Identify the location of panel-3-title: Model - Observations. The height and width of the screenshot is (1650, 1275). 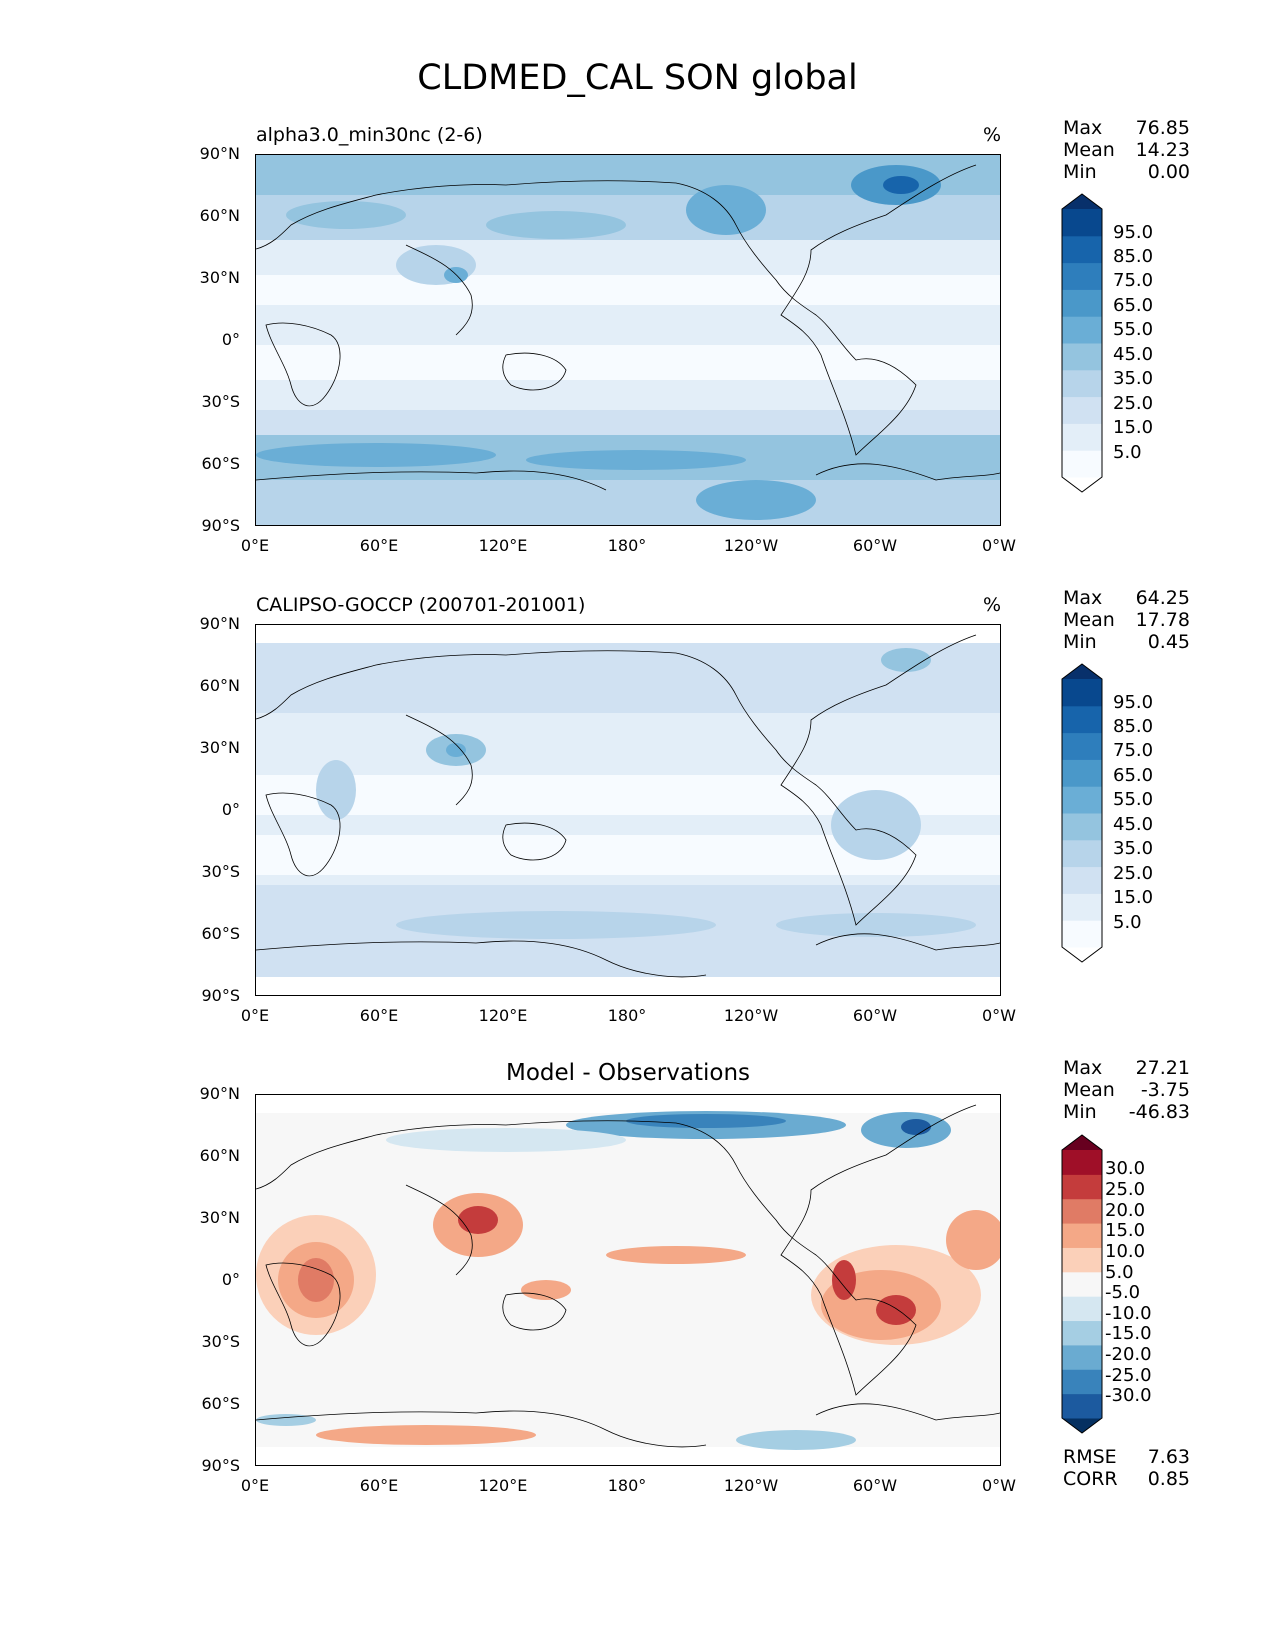
(627, 1073).